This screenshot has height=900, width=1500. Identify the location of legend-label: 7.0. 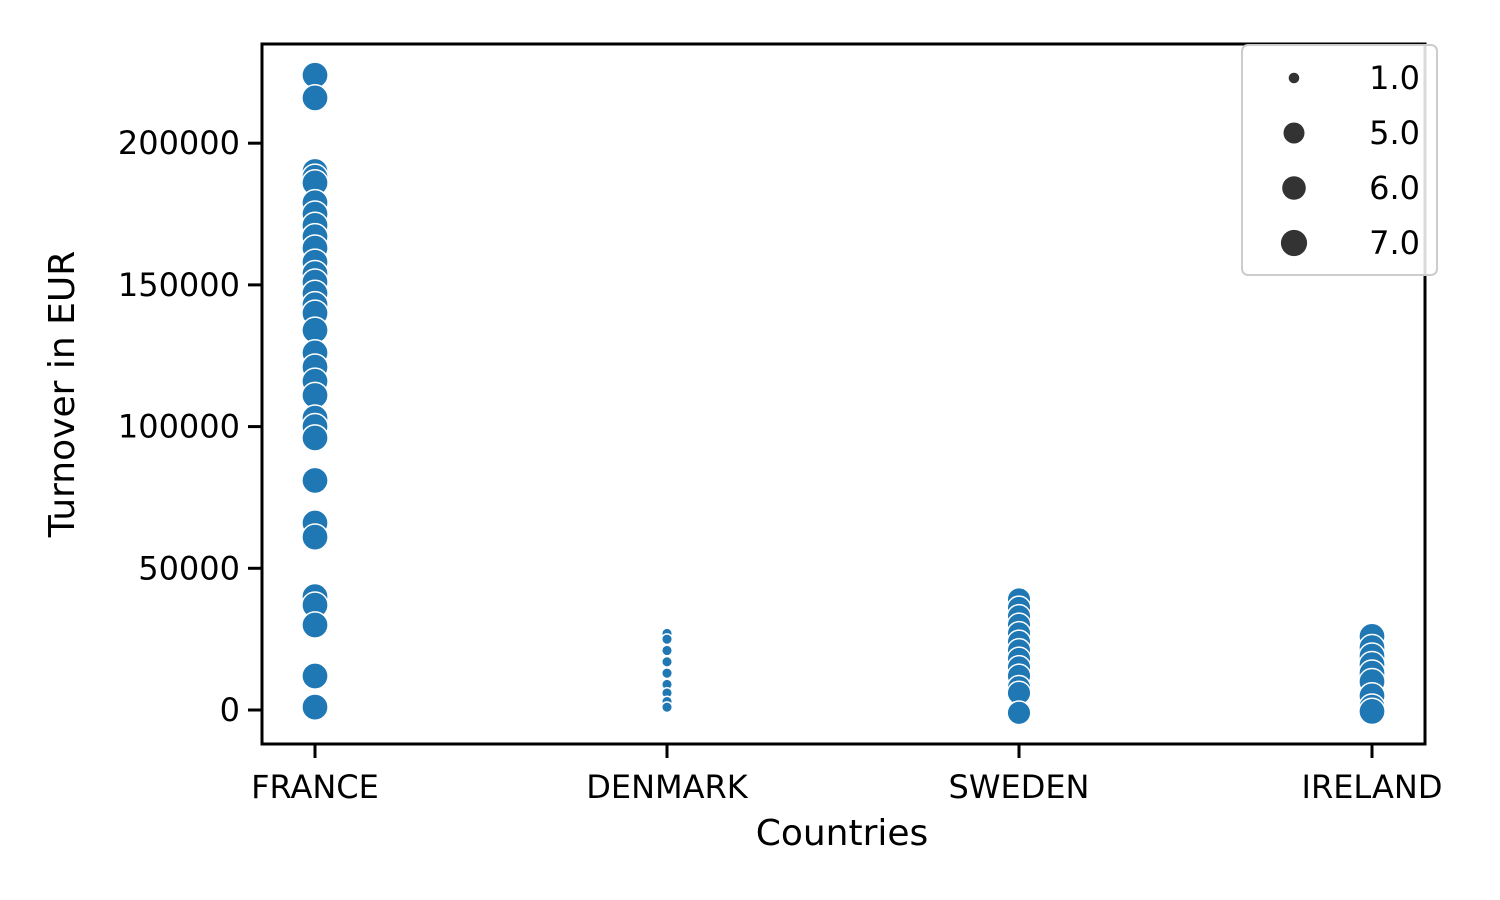
(1394, 243).